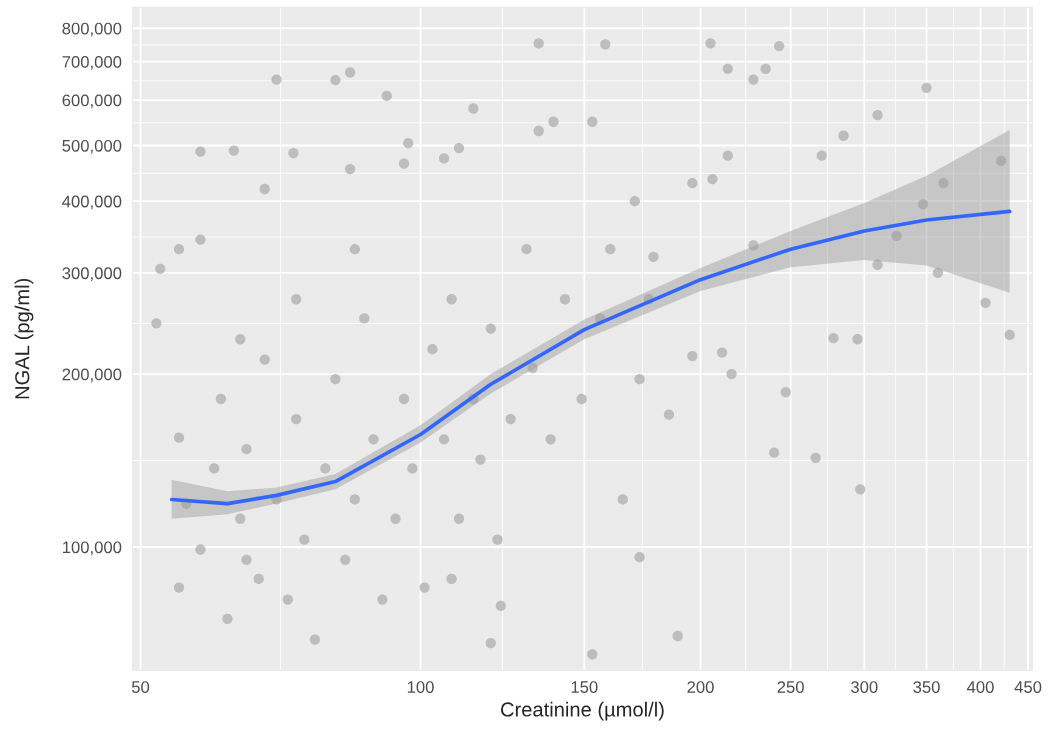 The height and width of the screenshot is (735, 1059). What do you see at coordinates (140, 687) in the screenshot?
I see `x-tick-label: 50` at bounding box center [140, 687].